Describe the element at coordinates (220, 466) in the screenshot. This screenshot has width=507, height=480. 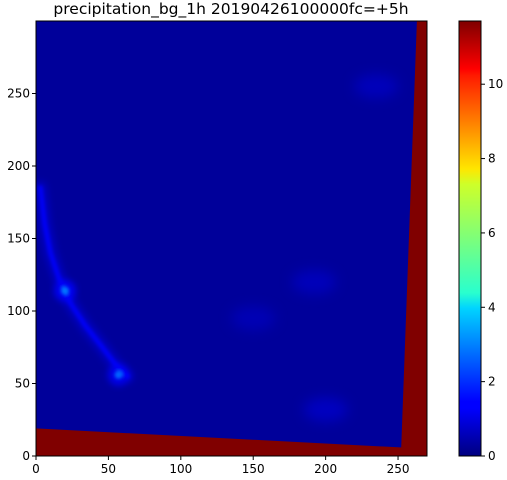
I see `x-axis: 0 50 100 150 200 250` at that location.